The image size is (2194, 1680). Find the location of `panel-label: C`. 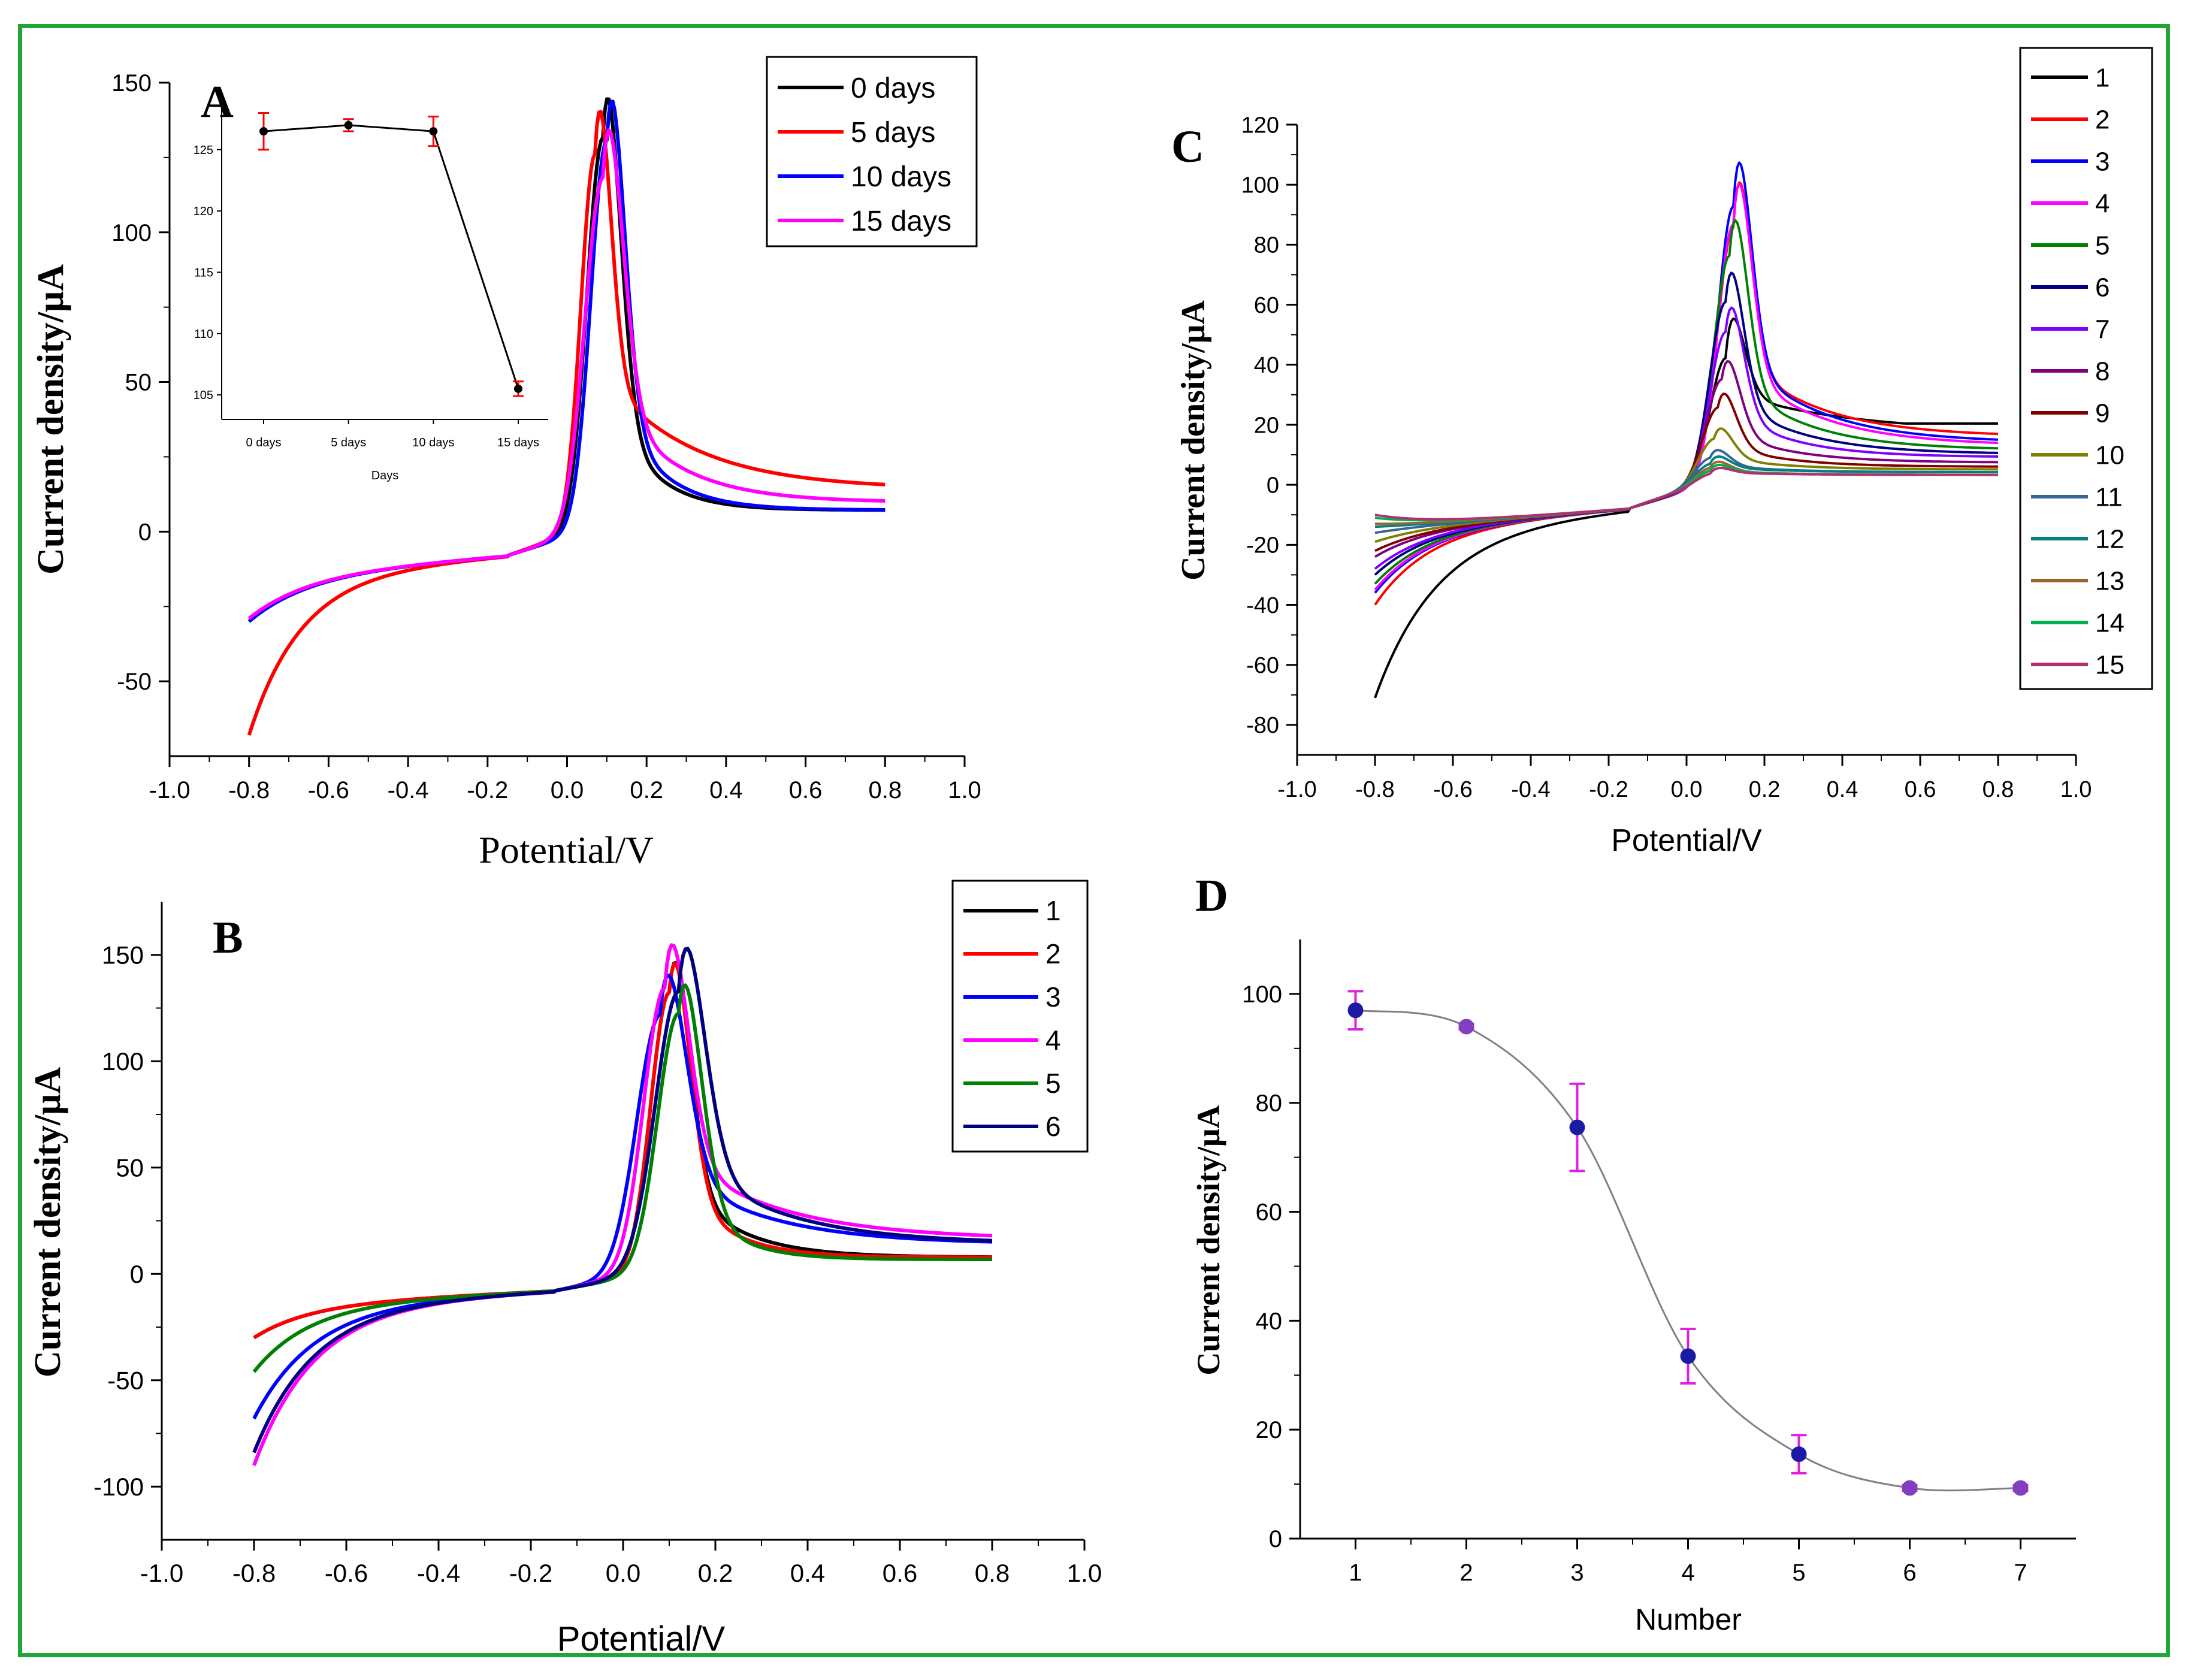

panel-label: C is located at coordinates (1187, 147).